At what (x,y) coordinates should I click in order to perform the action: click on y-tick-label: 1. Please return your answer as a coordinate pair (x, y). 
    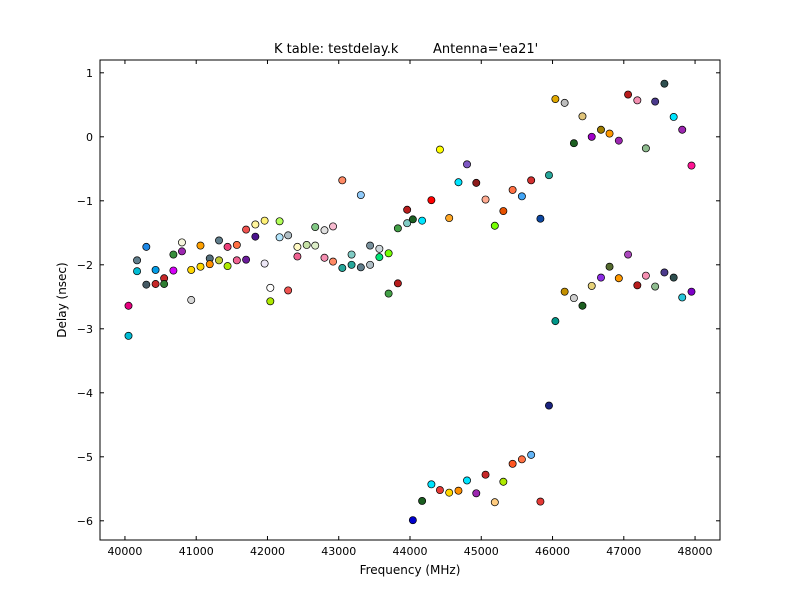
    Looking at the image, I should click on (89, 73).